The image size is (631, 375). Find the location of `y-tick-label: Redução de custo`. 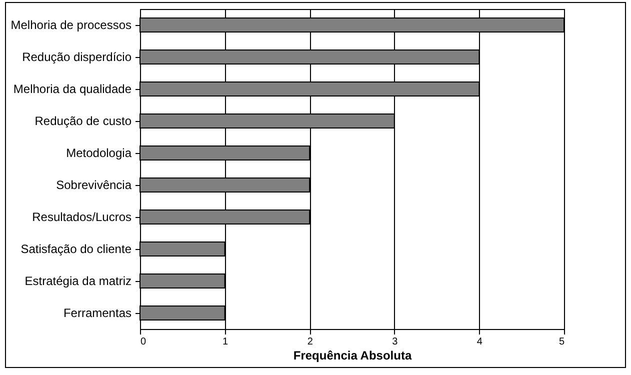

y-tick-label: Redução de custo is located at coordinates (83, 121).